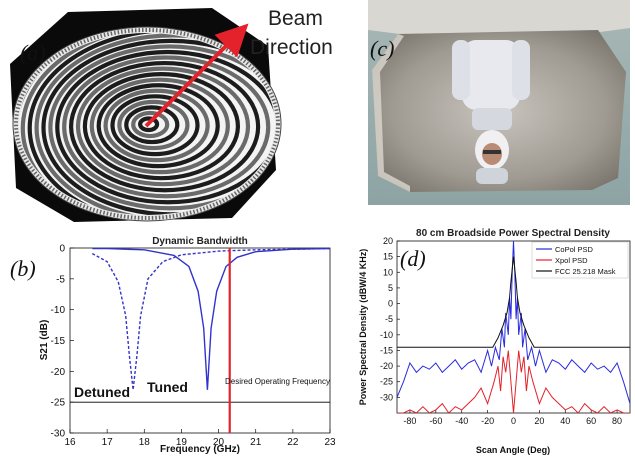  I want to click on legend-label-copol: CoPol PSD, so click(574, 249).